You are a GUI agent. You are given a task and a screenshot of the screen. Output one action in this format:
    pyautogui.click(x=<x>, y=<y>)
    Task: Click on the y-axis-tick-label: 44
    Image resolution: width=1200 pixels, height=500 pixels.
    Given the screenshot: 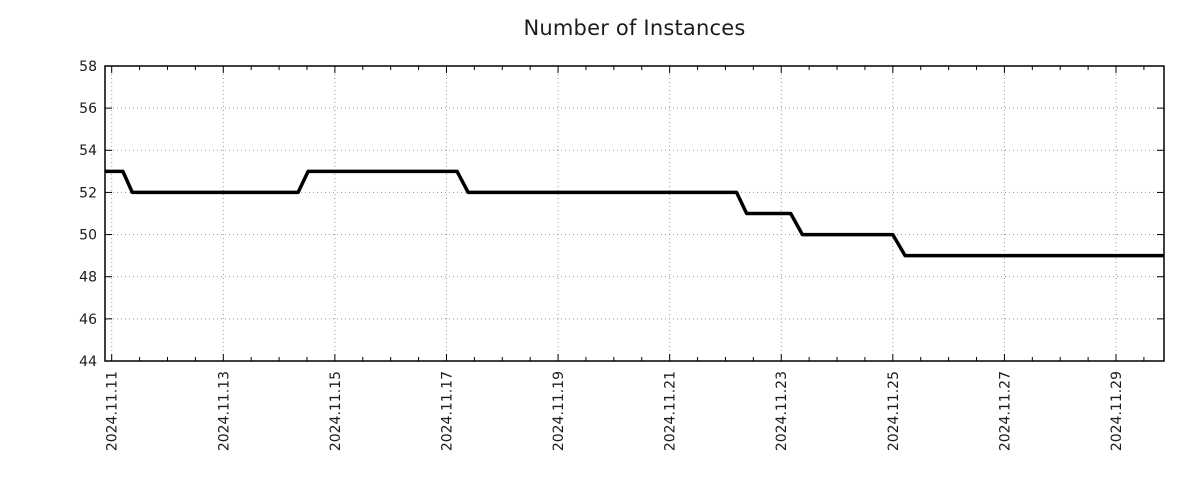 What is the action you would take?
    pyautogui.click(x=88, y=362)
    